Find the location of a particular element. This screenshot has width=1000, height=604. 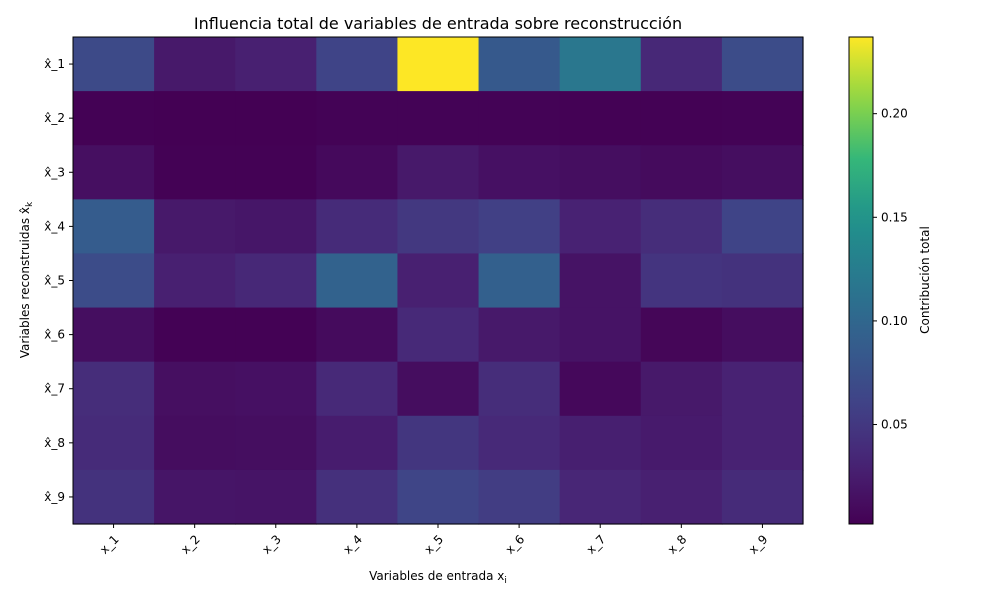

heatmap-cell-r5-c9 is located at coordinates (762, 281).